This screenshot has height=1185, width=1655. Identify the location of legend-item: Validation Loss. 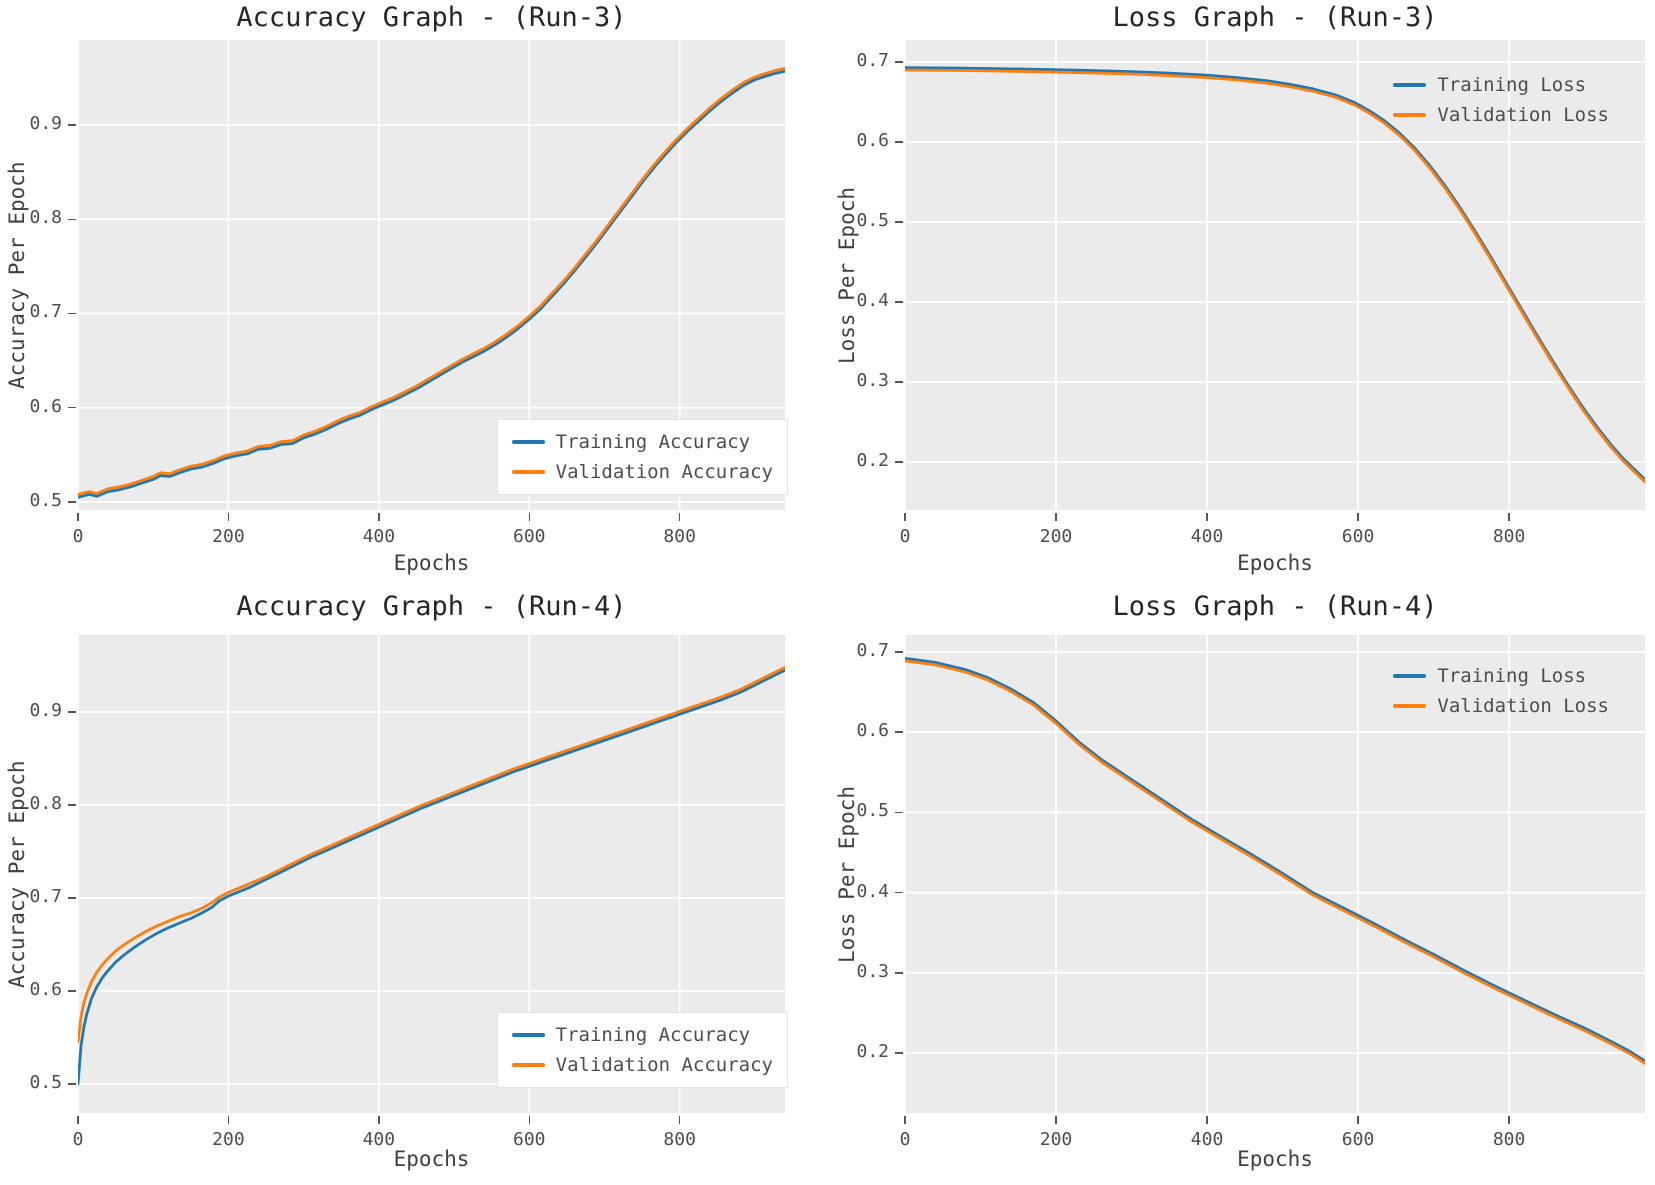
(1501, 115).